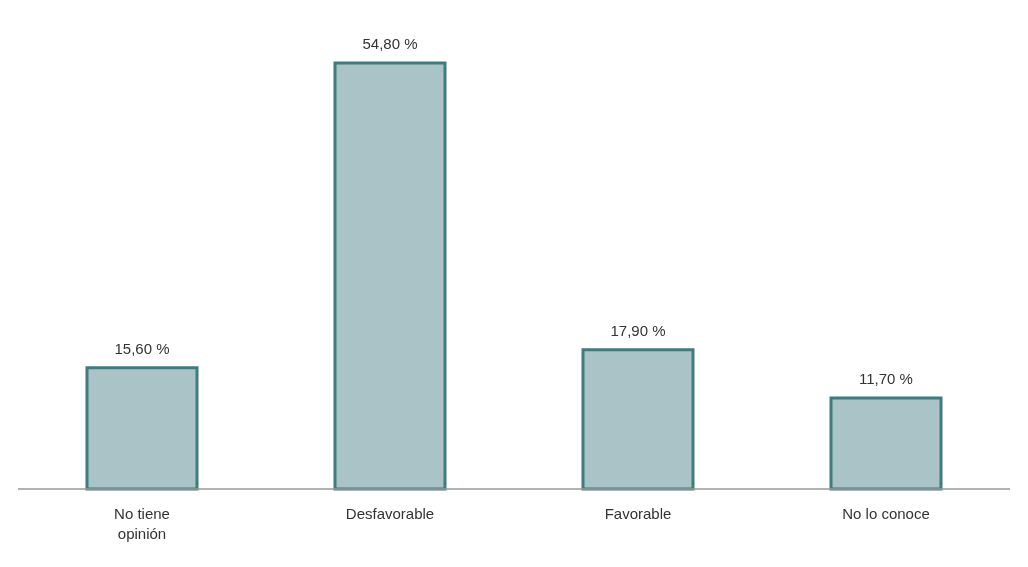 This screenshot has width=1028, height=567. Describe the element at coordinates (638, 330) in the screenshot. I see `data-label: 17,90 %` at that location.